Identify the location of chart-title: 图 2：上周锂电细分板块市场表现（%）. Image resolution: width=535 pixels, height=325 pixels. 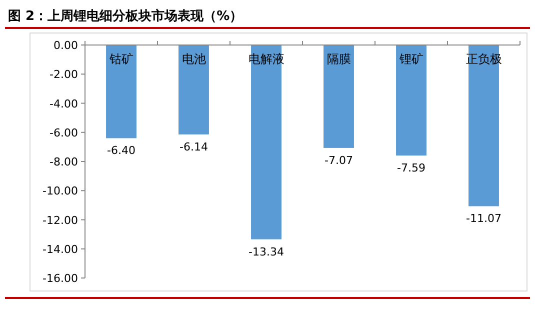
(125, 16).